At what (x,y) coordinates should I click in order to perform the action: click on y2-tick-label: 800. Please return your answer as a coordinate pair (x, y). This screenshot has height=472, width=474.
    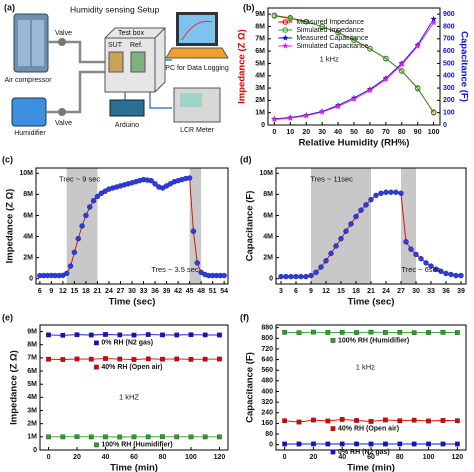
    Looking at the image, I should click on (449, 26).